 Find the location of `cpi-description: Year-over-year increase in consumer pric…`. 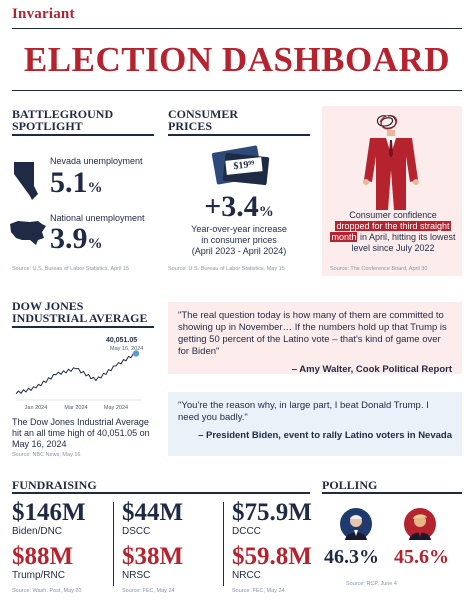

cpi-description: Year-over-year increase in consumer pric… is located at coordinates (239, 240).